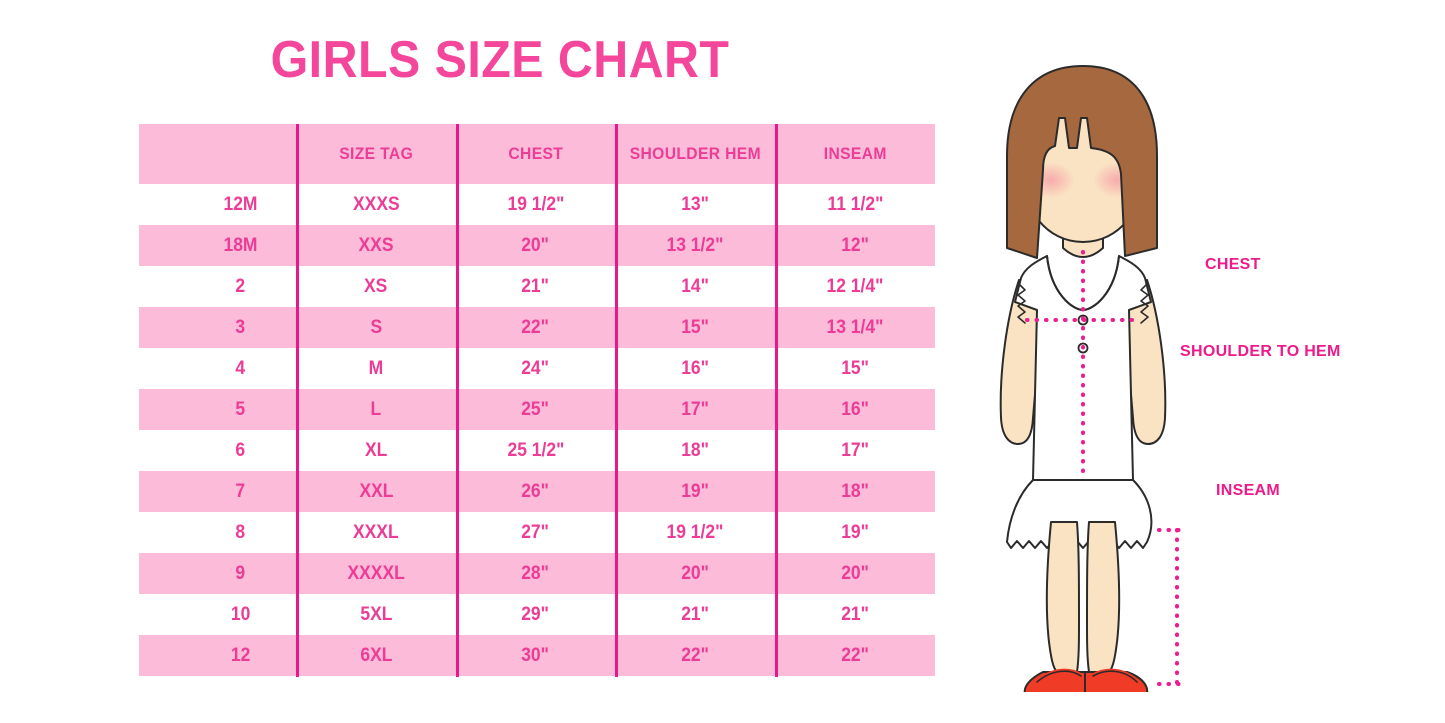 The width and height of the screenshot is (1445, 723). Describe the element at coordinates (376, 450) in the screenshot. I see `table-cell: XL` at that location.